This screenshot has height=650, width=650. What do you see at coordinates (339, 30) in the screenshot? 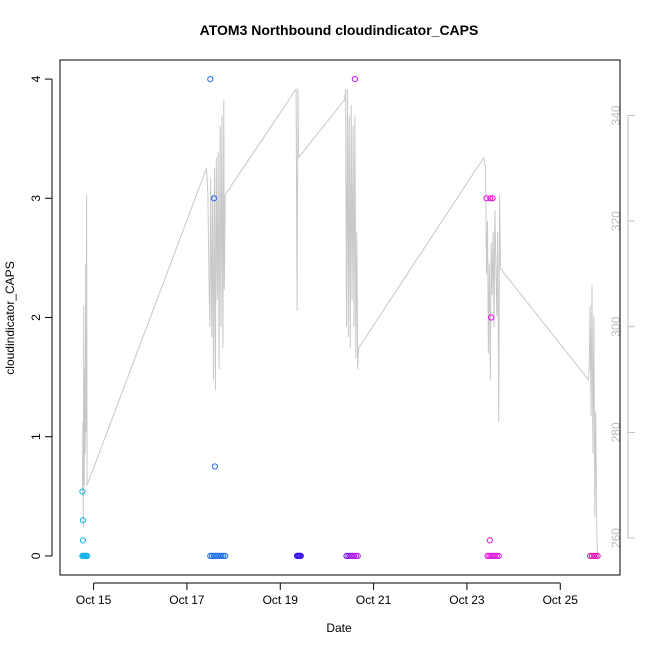
I see `chart-title: ATOM3 Northbound cloudindicator_CAPS` at bounding box center [339, 30].